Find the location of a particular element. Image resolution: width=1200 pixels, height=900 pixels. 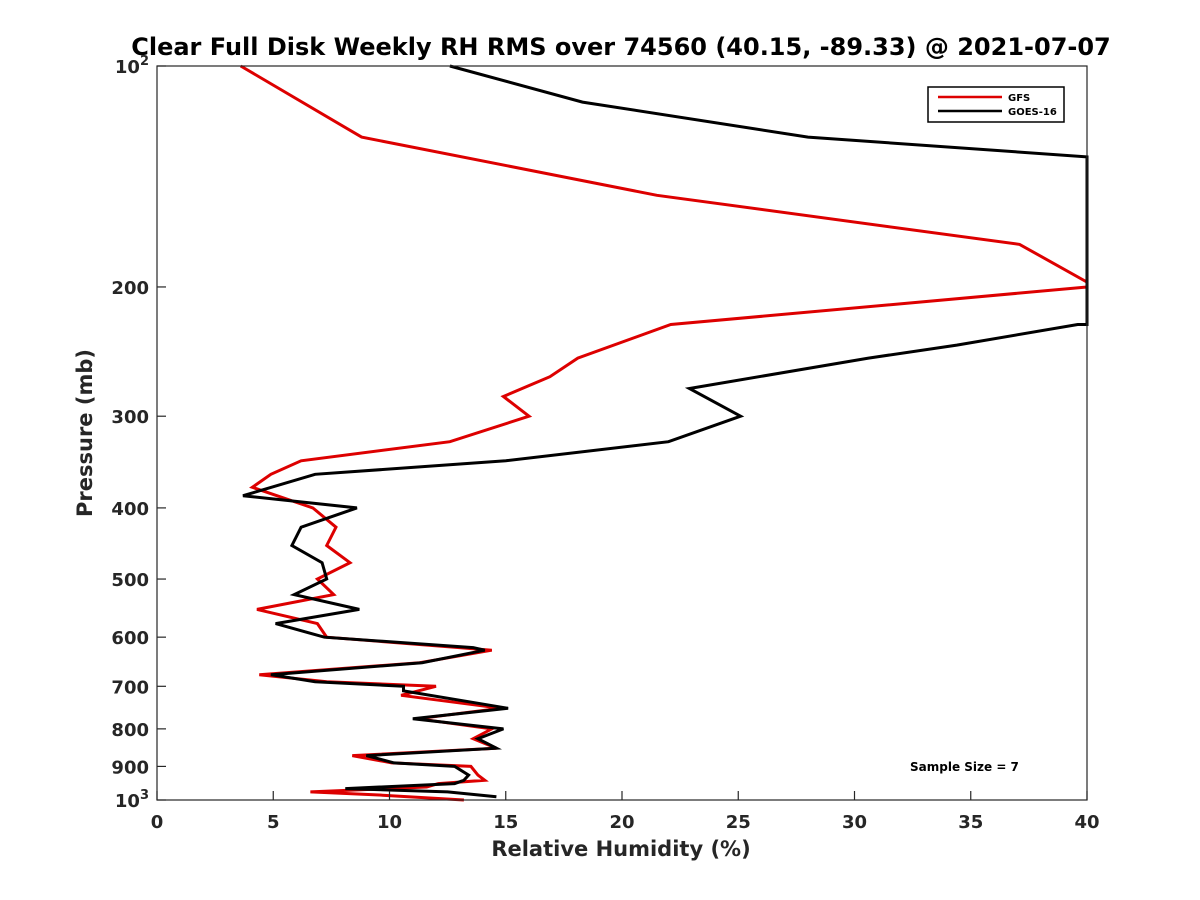

x-tick-label: 25 is located at coordinates (738, 822).